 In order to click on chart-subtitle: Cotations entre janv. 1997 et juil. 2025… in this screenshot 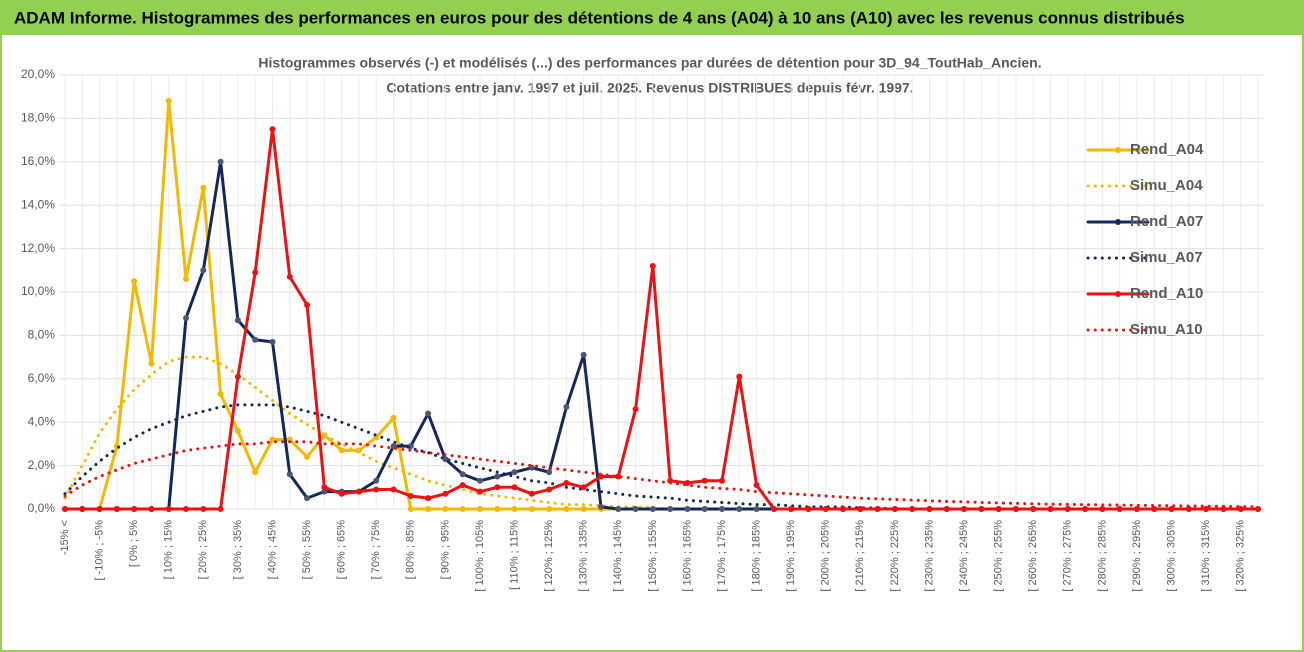, I will do `click(649, 88)`.